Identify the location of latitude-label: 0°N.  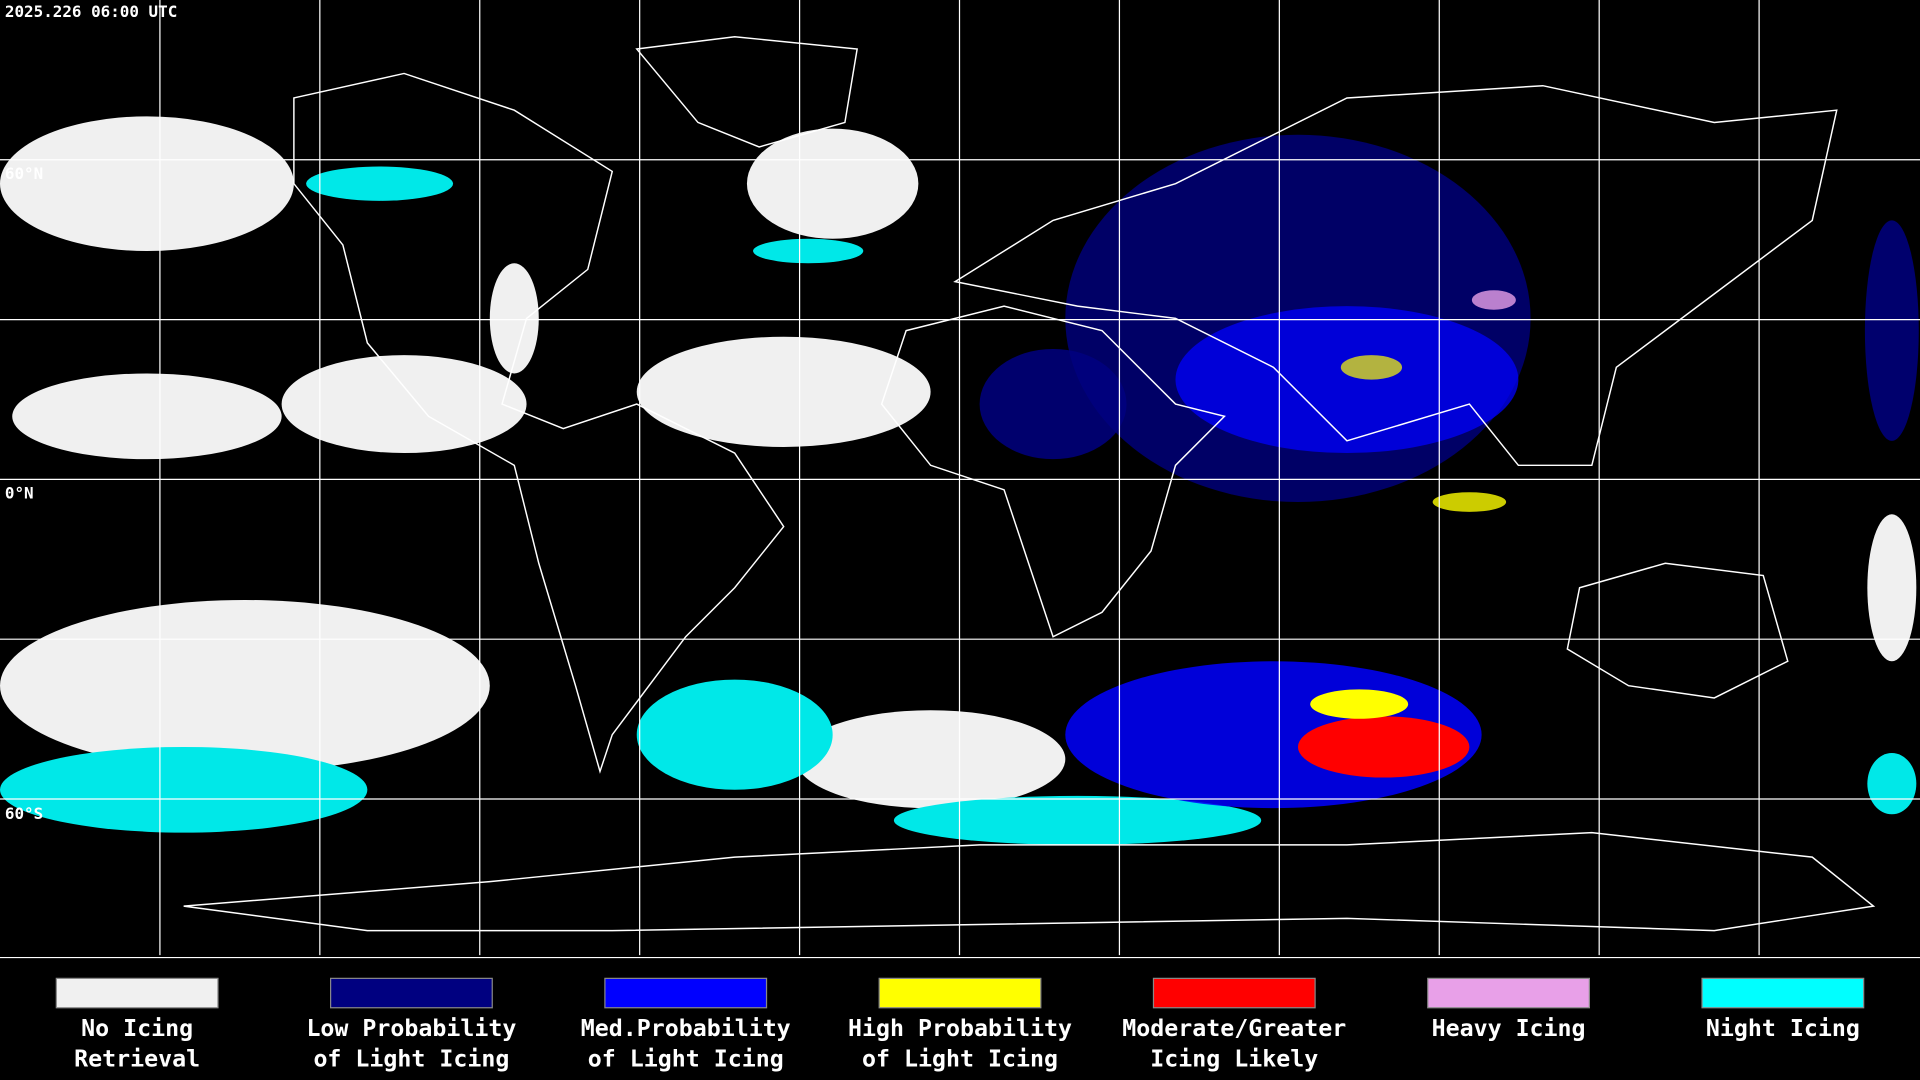
(19, 492).